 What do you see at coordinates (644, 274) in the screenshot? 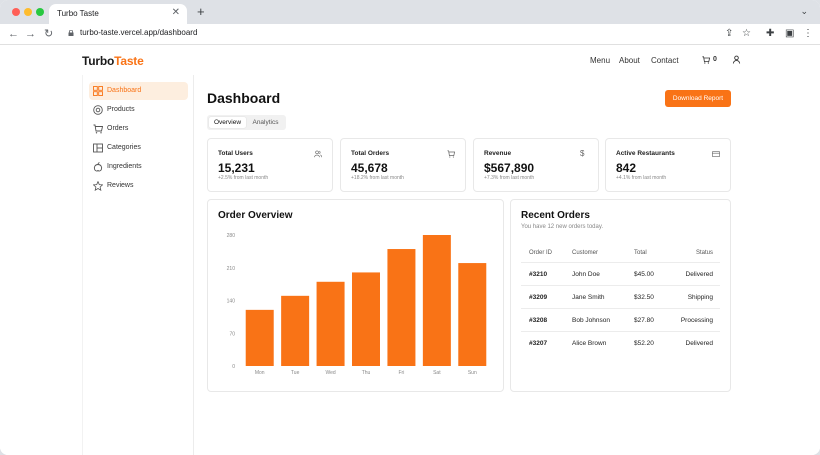
I see `order-total: $45.00` at bounding box center [644, 274].